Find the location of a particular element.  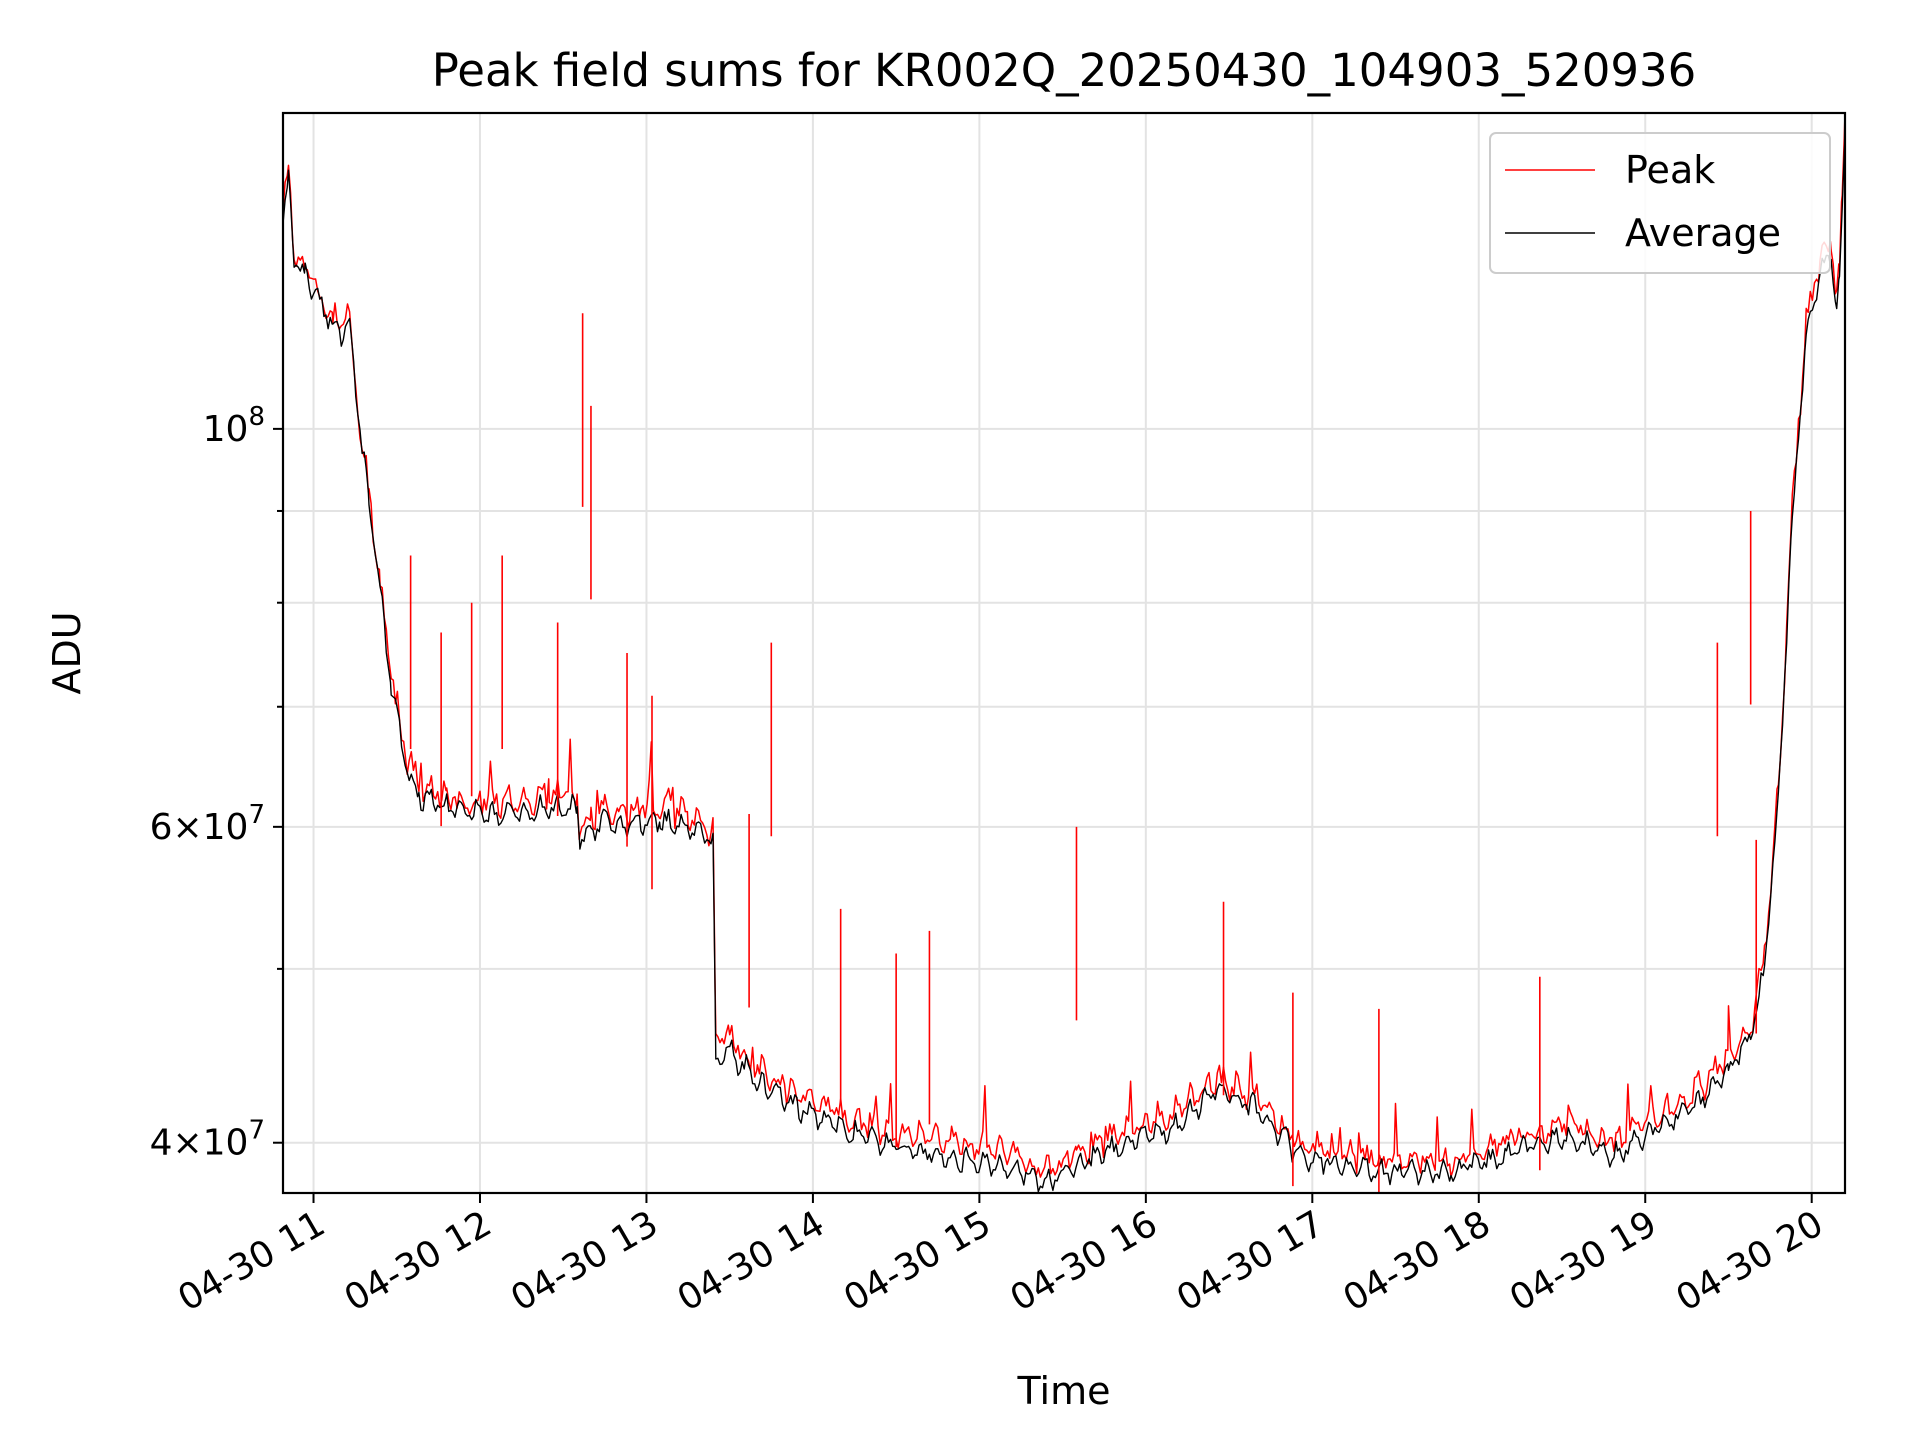

y-tick-label: 108 is located at coordinates (234, 426).